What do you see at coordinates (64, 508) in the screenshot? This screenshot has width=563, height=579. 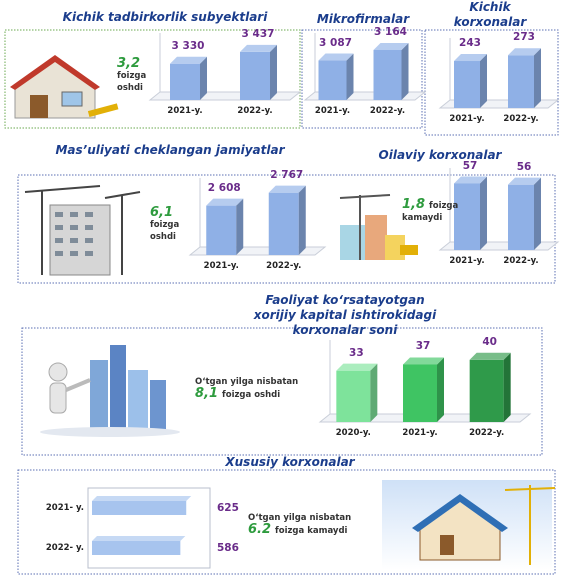 I see `category-label: 2021- y.` at bounding box center [64, 508].